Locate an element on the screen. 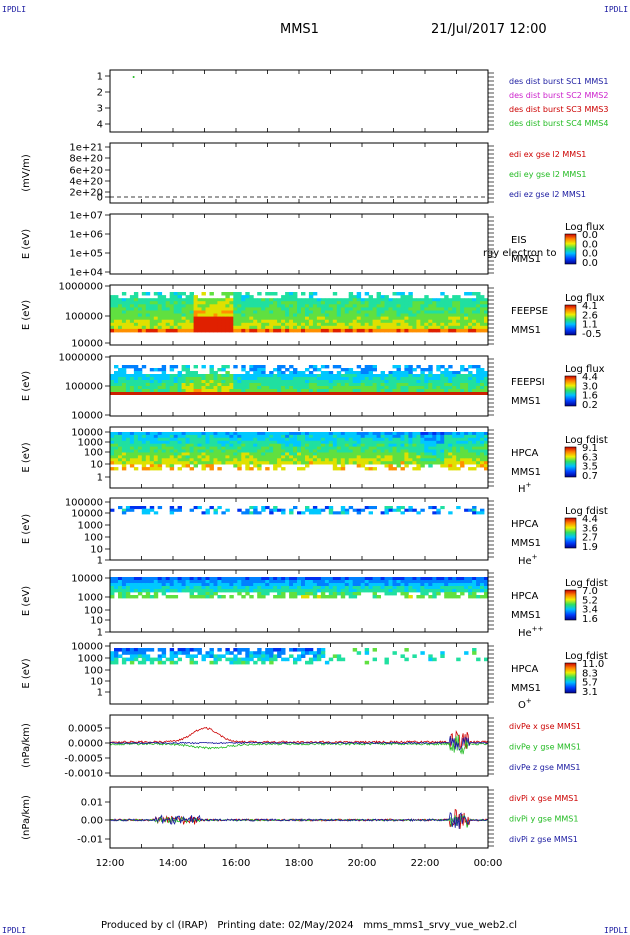 Image resolution: width=630 pixels, height=935 pixels. y-tick-label: 1 is located at coordinates (100, 561).